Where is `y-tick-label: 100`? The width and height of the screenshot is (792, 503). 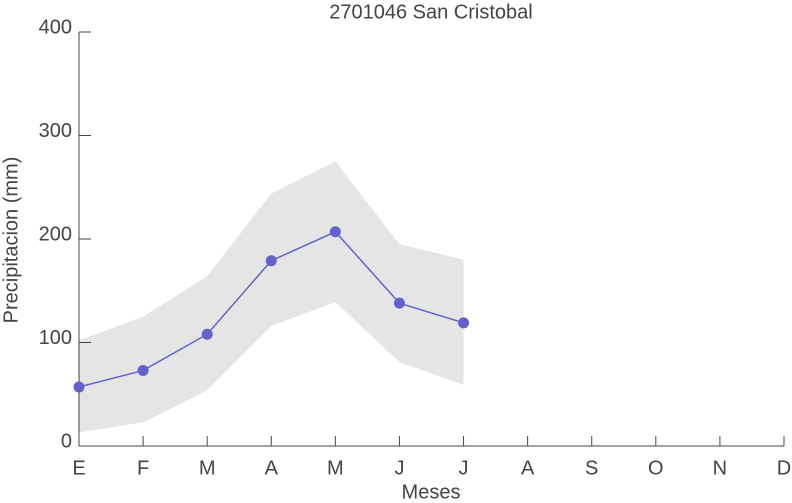
y-tick-label: 100 is located at coordinates (55, 338).